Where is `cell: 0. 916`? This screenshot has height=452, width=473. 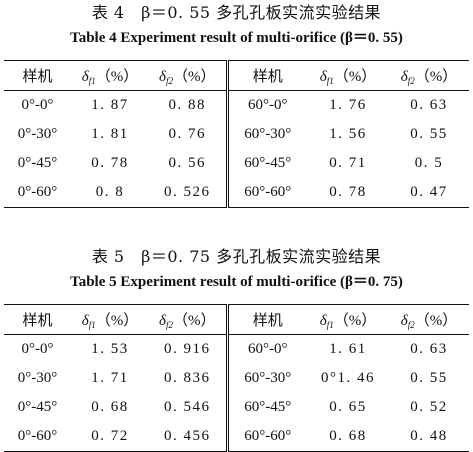
cell: 0. 916 is located at coordinates (189, 349).